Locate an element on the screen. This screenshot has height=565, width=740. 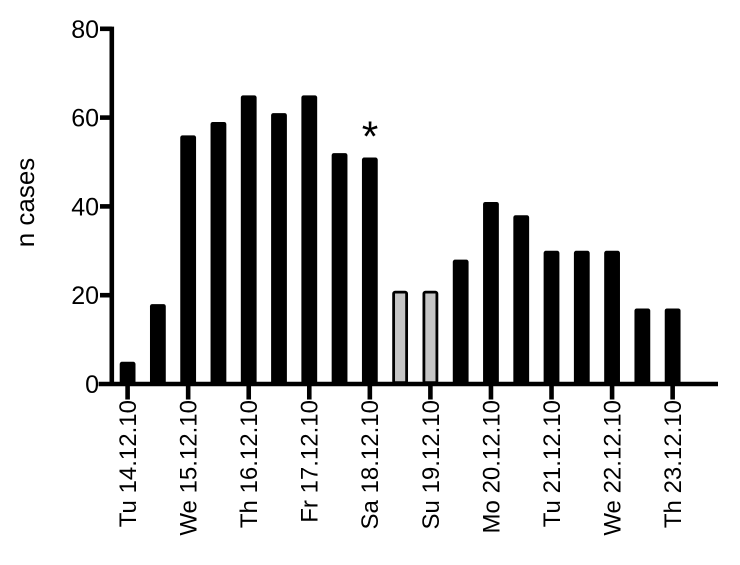
svg-text: 60 is located at coordinates (85, 119).